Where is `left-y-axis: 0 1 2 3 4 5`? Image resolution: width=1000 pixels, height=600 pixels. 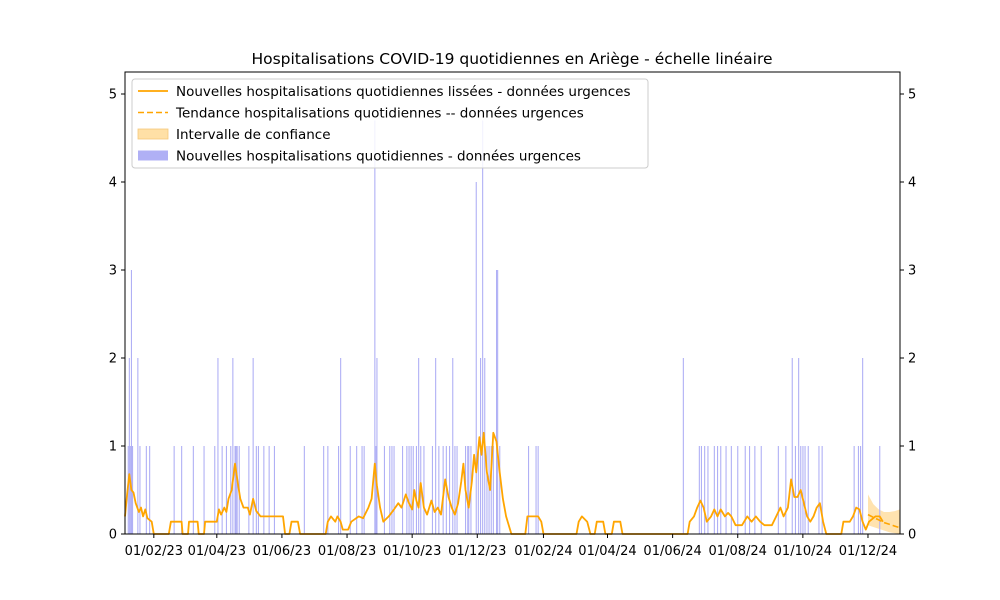 left-y-axis: 0 1 2 3 4 5 is located at coordinates (117, 315).